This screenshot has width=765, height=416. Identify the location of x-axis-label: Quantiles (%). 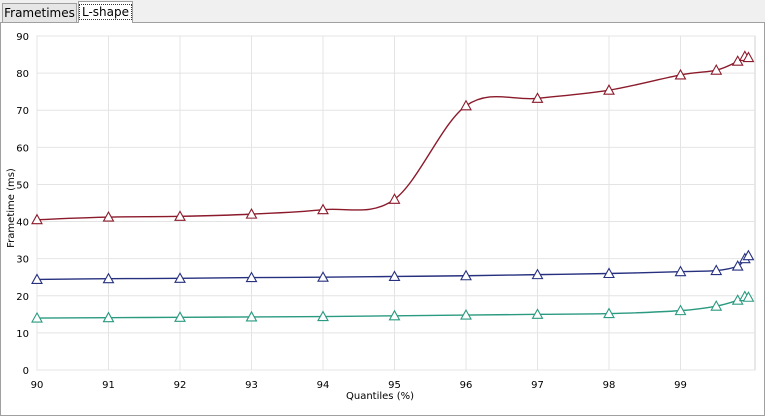
(380, 396).